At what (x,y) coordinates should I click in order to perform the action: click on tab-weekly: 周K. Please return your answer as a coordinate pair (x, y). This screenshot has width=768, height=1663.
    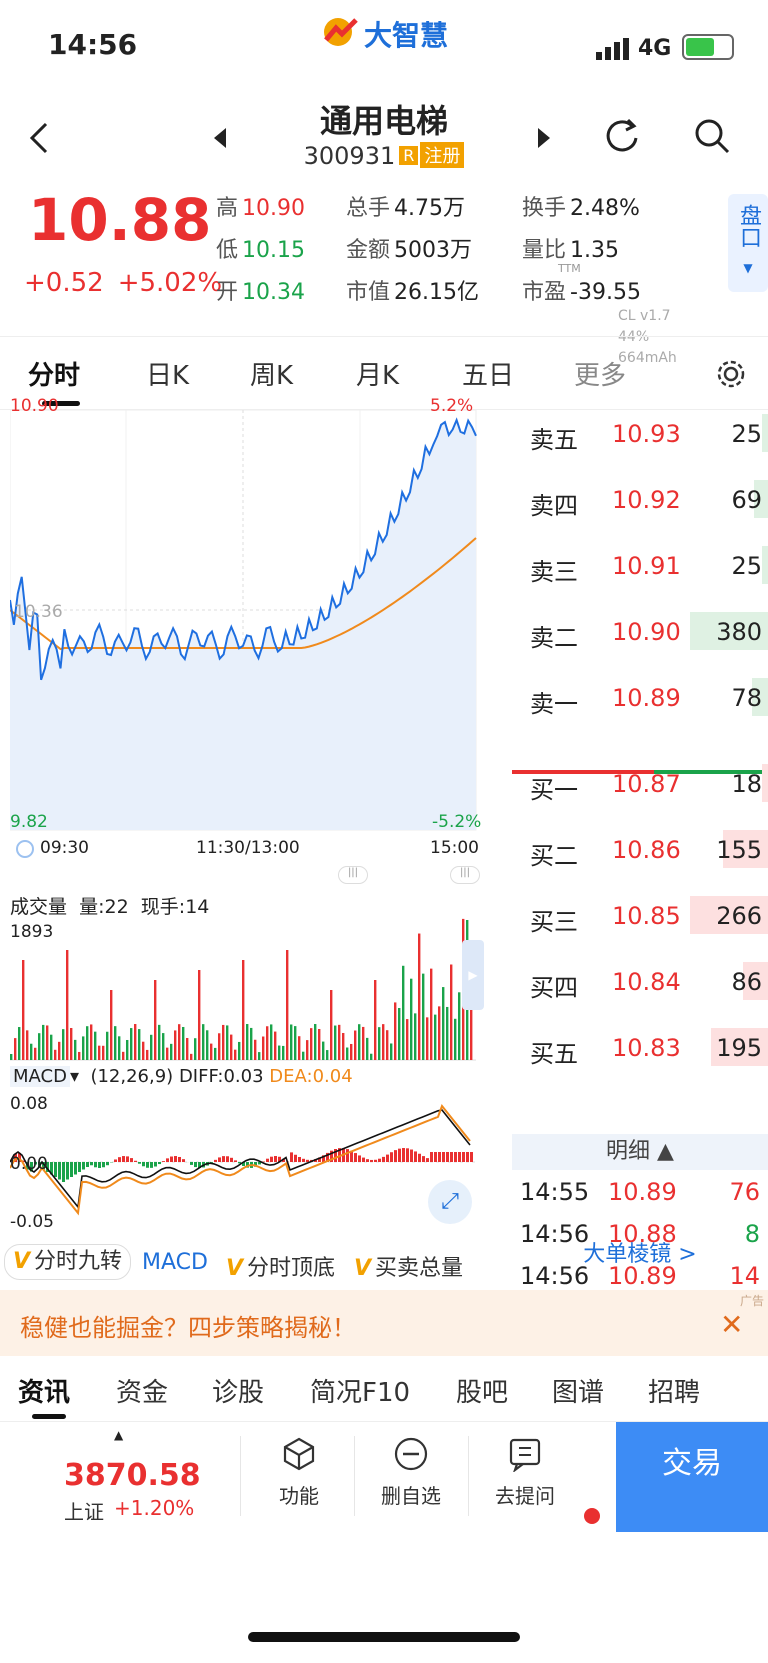
    Looking at the image, I should click on (272, 376).